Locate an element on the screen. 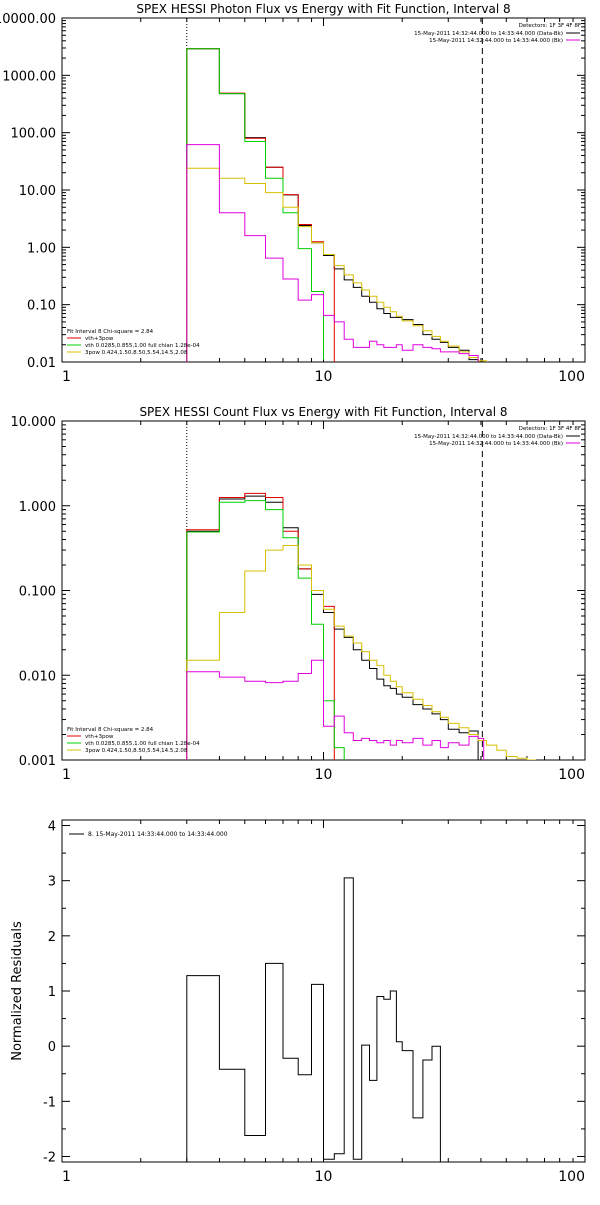  panel-2-ytick-label: 1 is located at coordinates (52, 992).